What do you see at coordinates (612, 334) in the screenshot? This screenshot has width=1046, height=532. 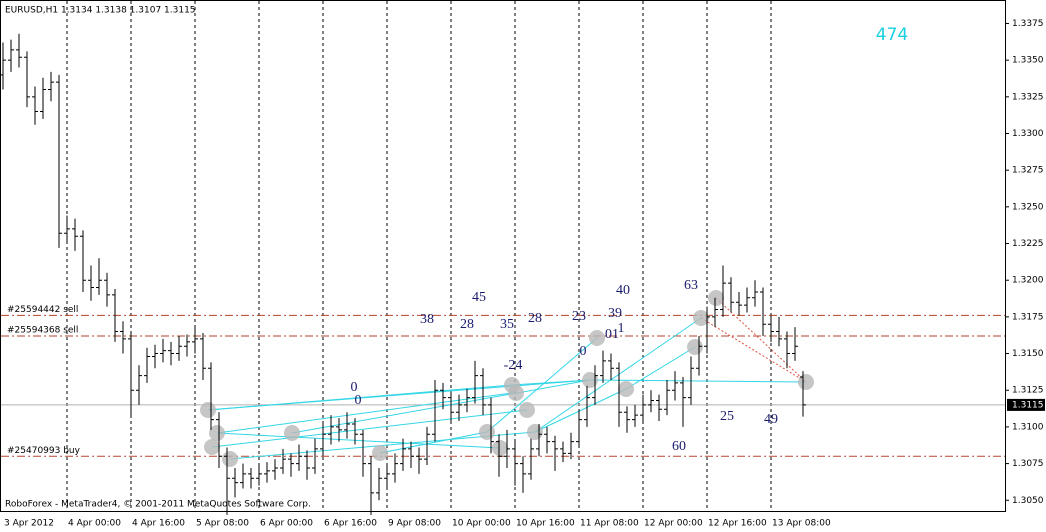 I see `annotation: 01` at bounding box center [612, 334].